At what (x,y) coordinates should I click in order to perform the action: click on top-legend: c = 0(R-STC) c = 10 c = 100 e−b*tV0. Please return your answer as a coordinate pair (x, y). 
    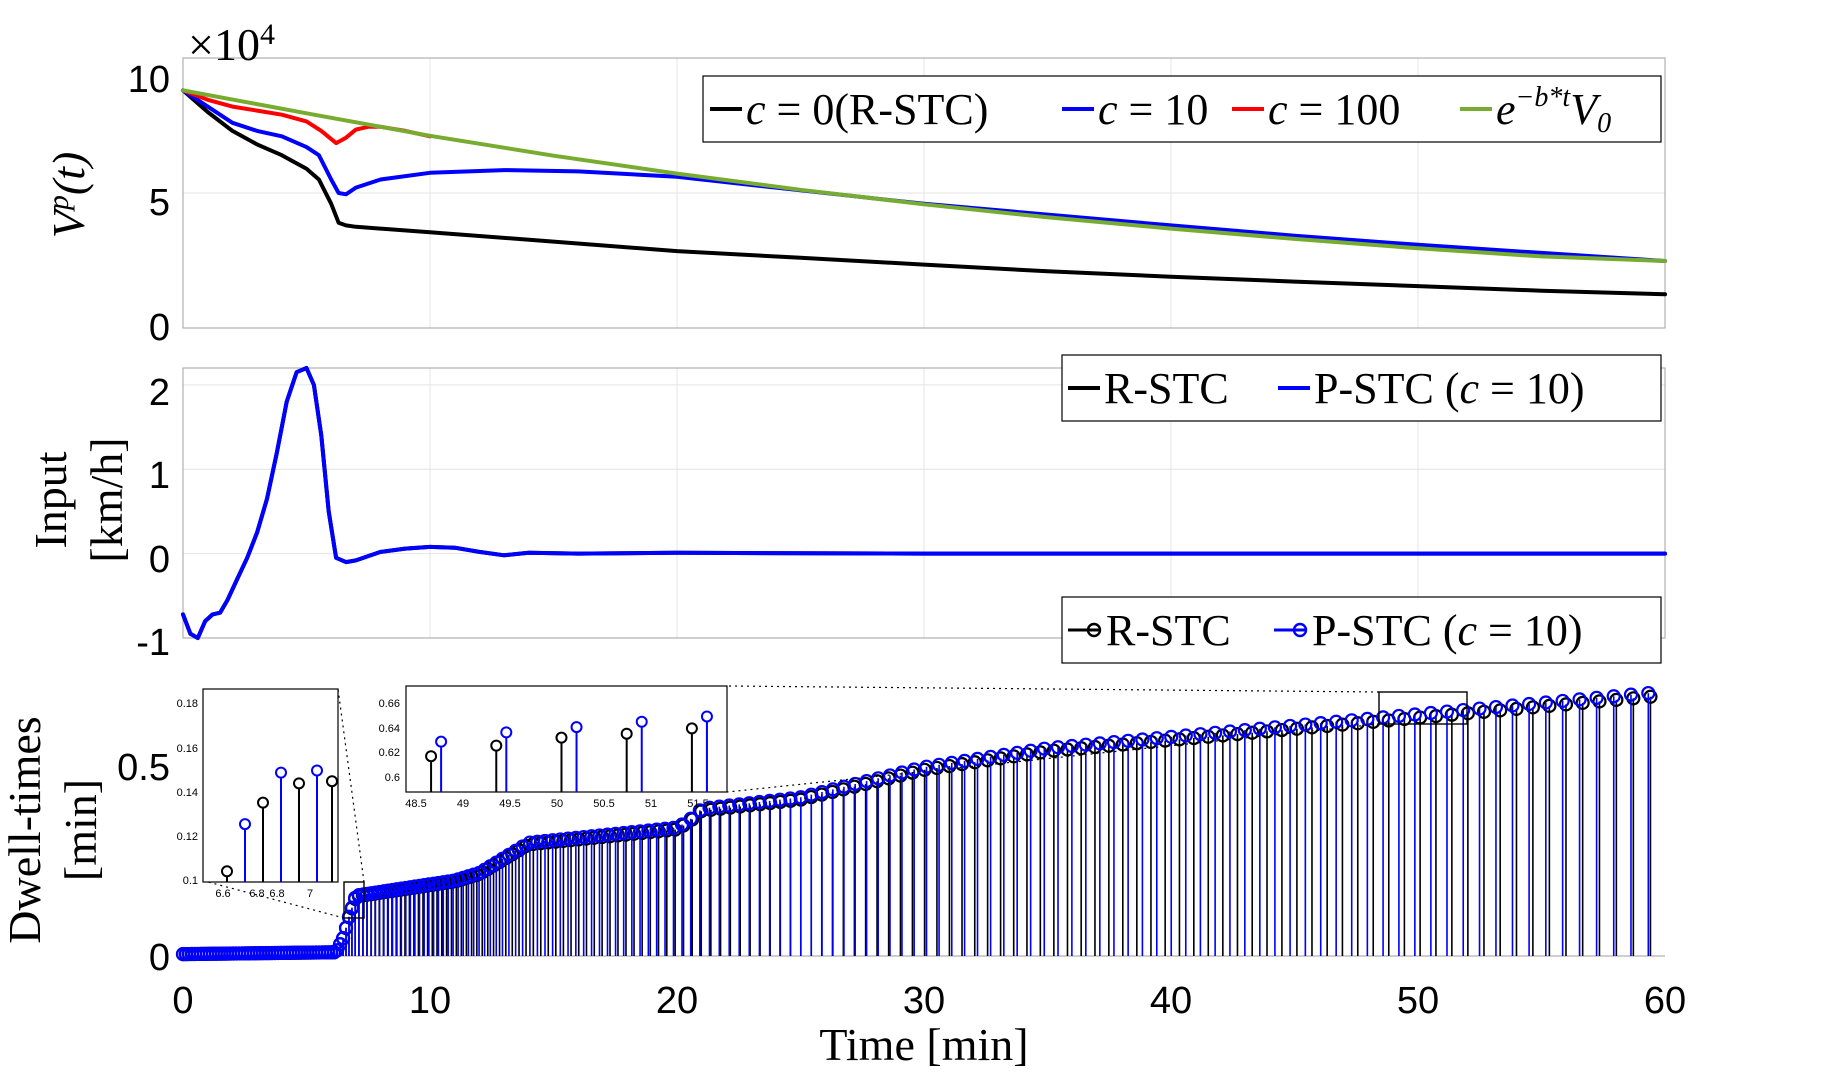
    Looking at the image, I should click on (1182, 109).